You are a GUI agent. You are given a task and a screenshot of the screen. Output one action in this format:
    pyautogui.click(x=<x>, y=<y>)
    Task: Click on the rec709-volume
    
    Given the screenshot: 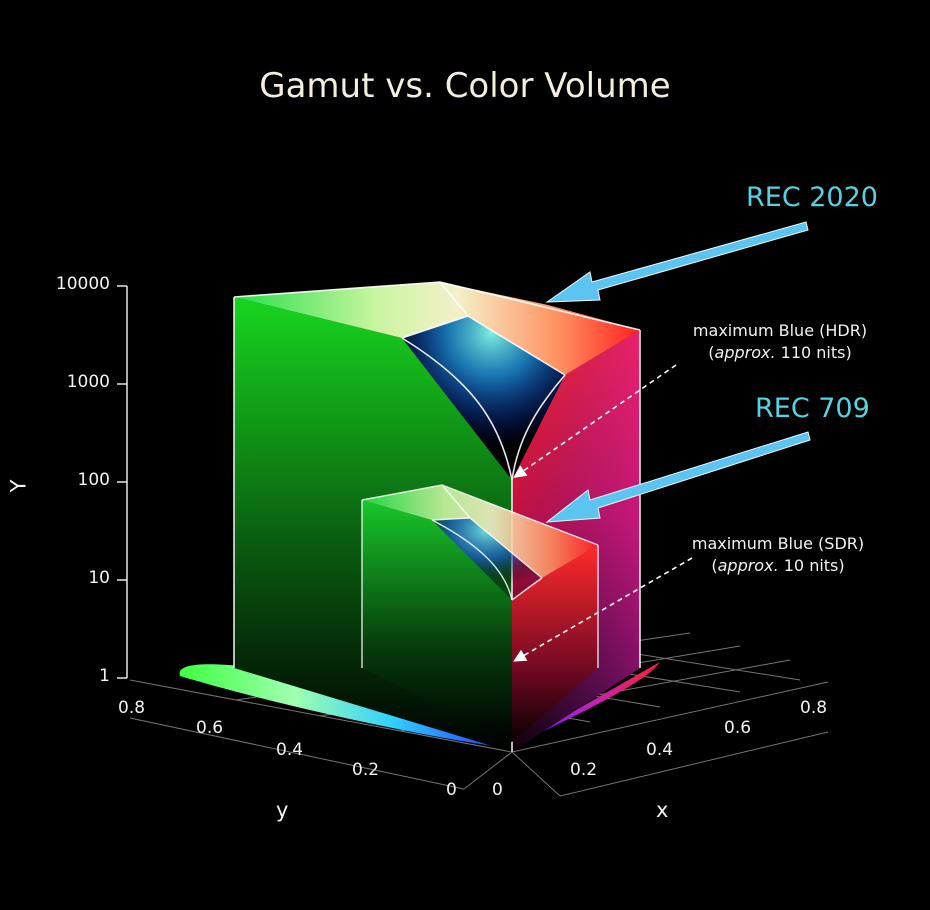 What is the action you would take?
    pyautogui.click(x=480, y=613)
    